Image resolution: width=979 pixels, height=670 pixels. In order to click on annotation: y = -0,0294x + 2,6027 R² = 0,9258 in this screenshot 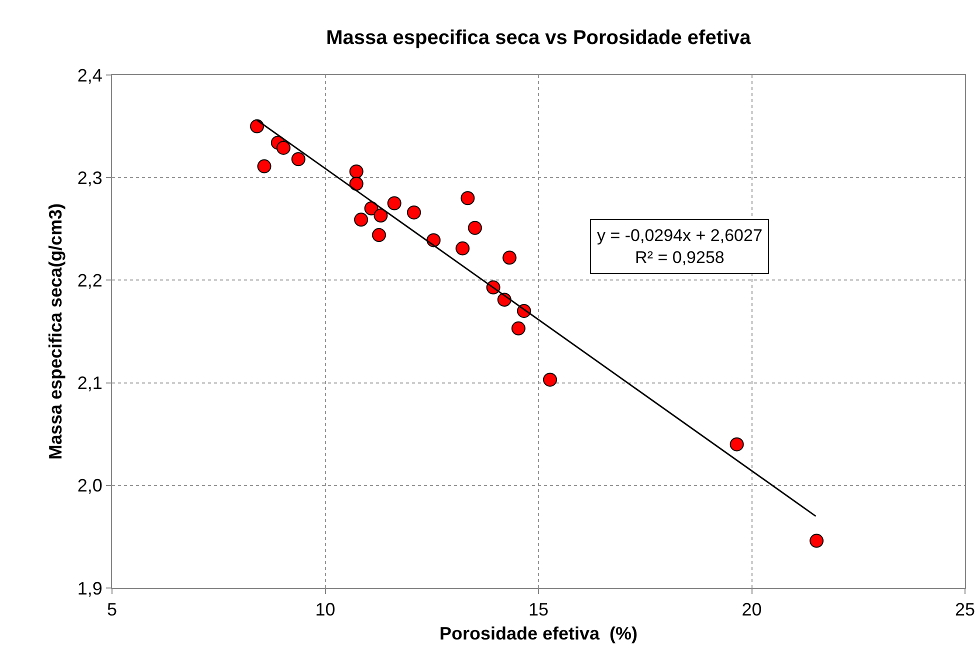, I will do `click(679, 247)`.